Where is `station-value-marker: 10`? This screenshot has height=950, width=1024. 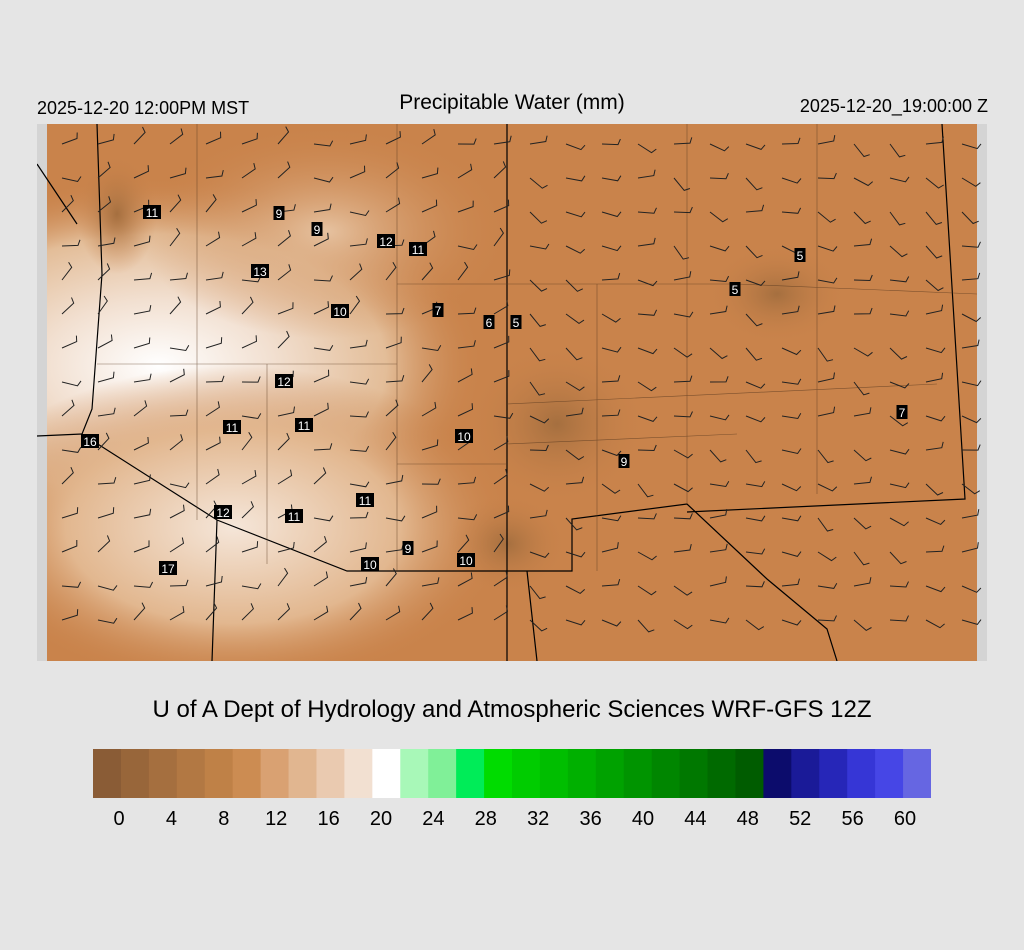
station-value-marker: 10 is located at coordinates (340, 311).